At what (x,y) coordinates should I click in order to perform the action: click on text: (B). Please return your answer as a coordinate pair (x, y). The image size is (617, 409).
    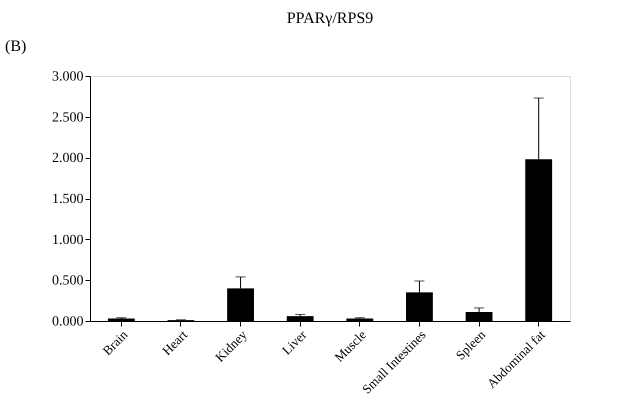
    Looking at the image, I should click on (15, 46).